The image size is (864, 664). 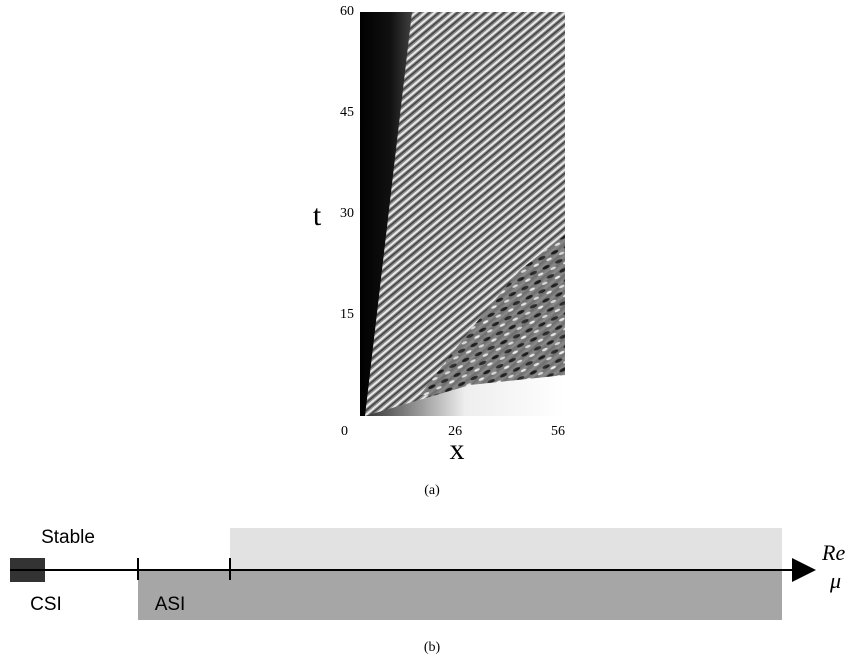 I want to click on caption: (a), so click(x=432, y=490).